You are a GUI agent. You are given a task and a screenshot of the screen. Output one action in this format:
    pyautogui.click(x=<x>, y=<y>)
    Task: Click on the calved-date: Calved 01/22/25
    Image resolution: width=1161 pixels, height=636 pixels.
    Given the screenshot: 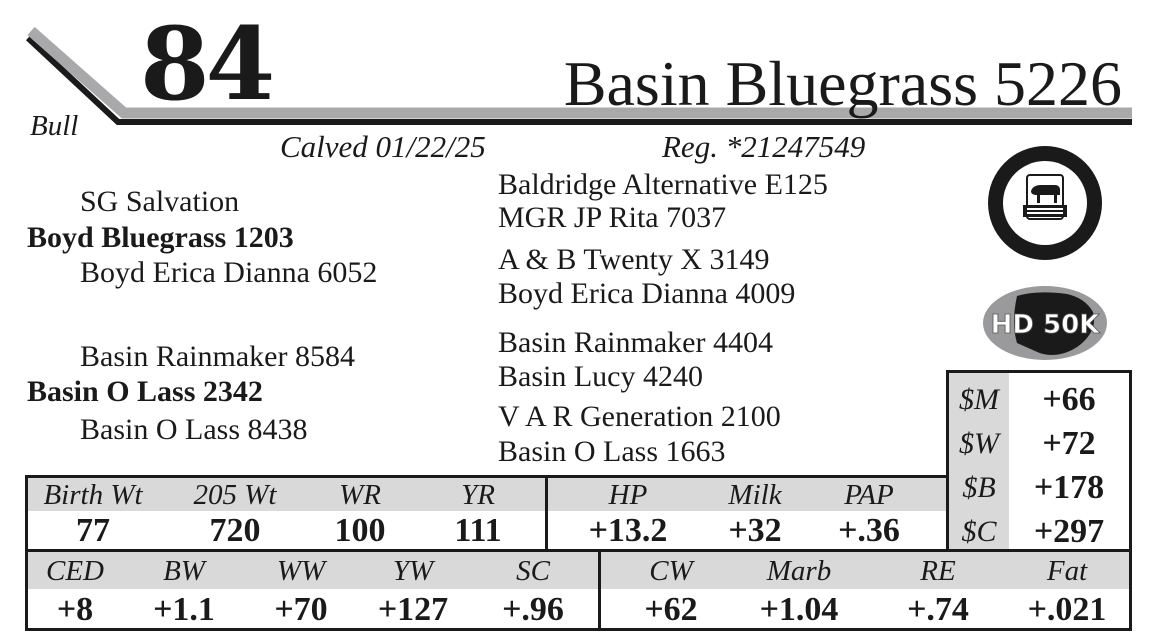 What is the action you would take?
    pyautogui.click(x=383, y=146)
    